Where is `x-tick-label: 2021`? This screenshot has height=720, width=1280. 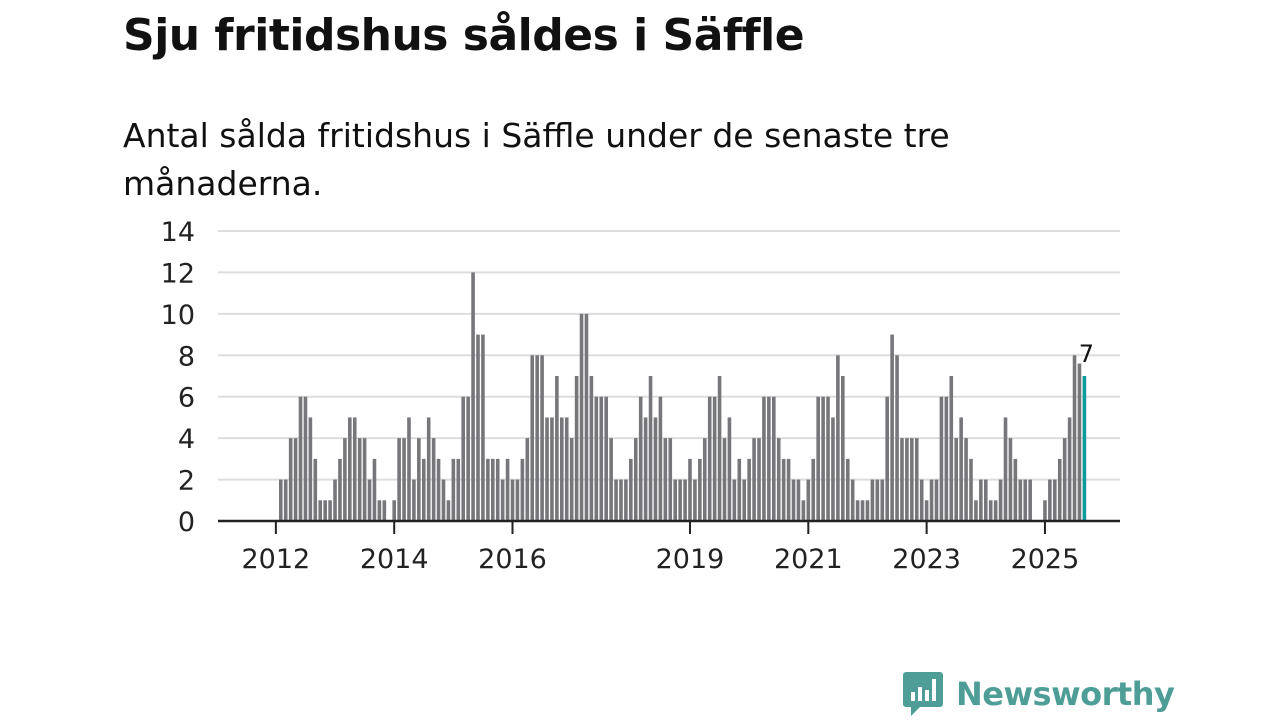 x-tick-label: 2021 is located at coordinates (808, 559).